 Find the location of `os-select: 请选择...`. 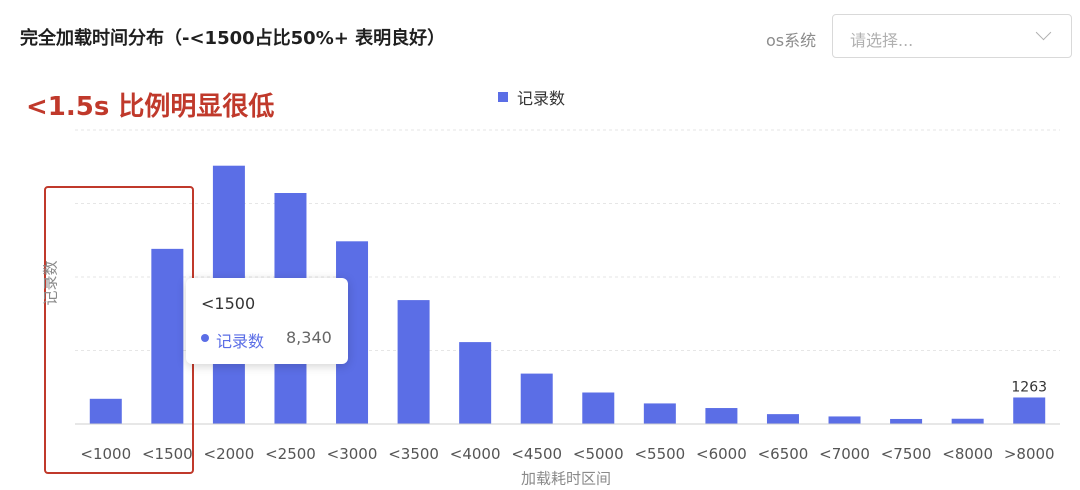

os-select: 请选择... is located at coordinates (952, 36).